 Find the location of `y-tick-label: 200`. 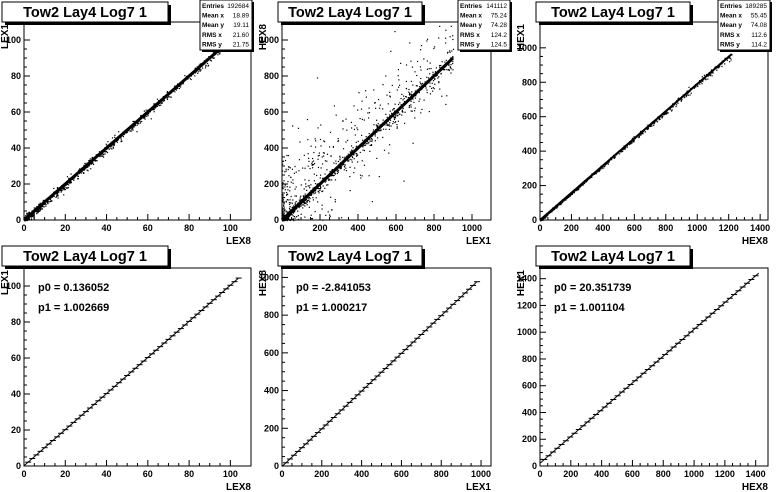

y-tick-label: 200 is located at coordinates (529, 186).